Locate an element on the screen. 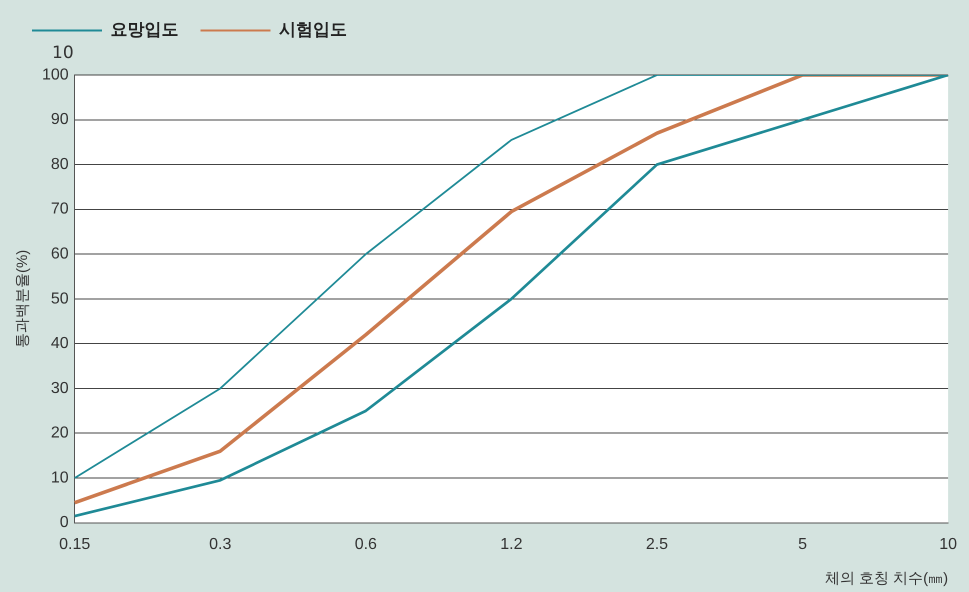 This screenshot has height=592, width=969. y-tick-label: 100 is located at coordinates (55, 75).